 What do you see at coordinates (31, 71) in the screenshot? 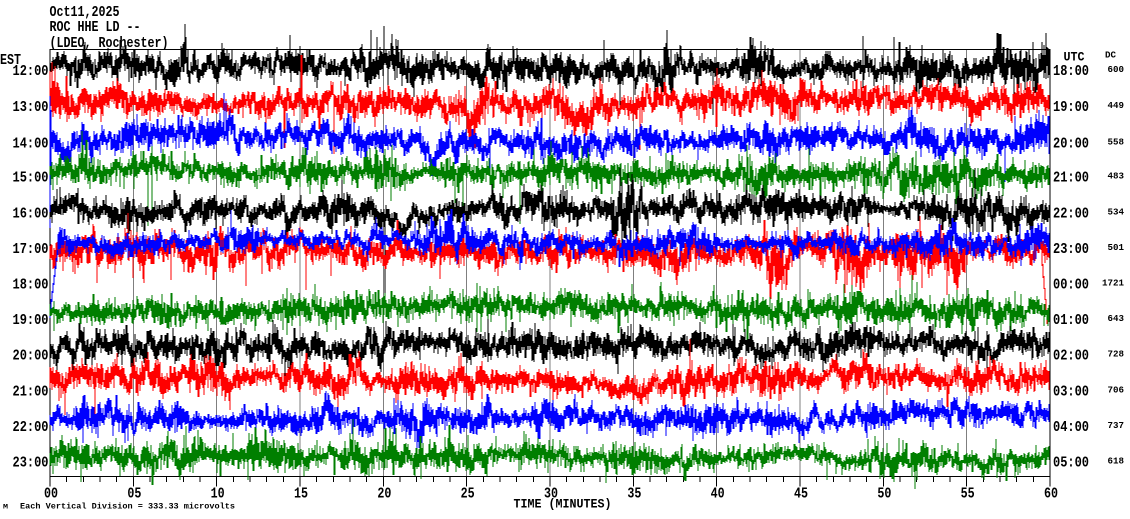
I see `svg-text: 12:00` at bounding box center [31, 71].